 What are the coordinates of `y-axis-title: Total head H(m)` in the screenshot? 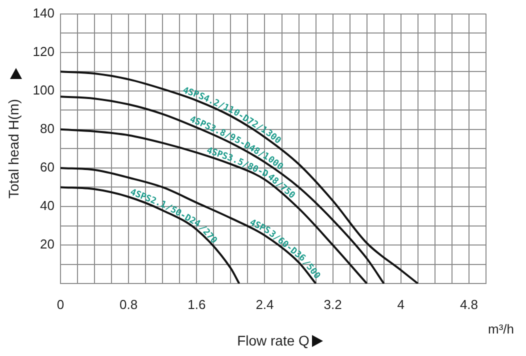 It's located at (13, 148).